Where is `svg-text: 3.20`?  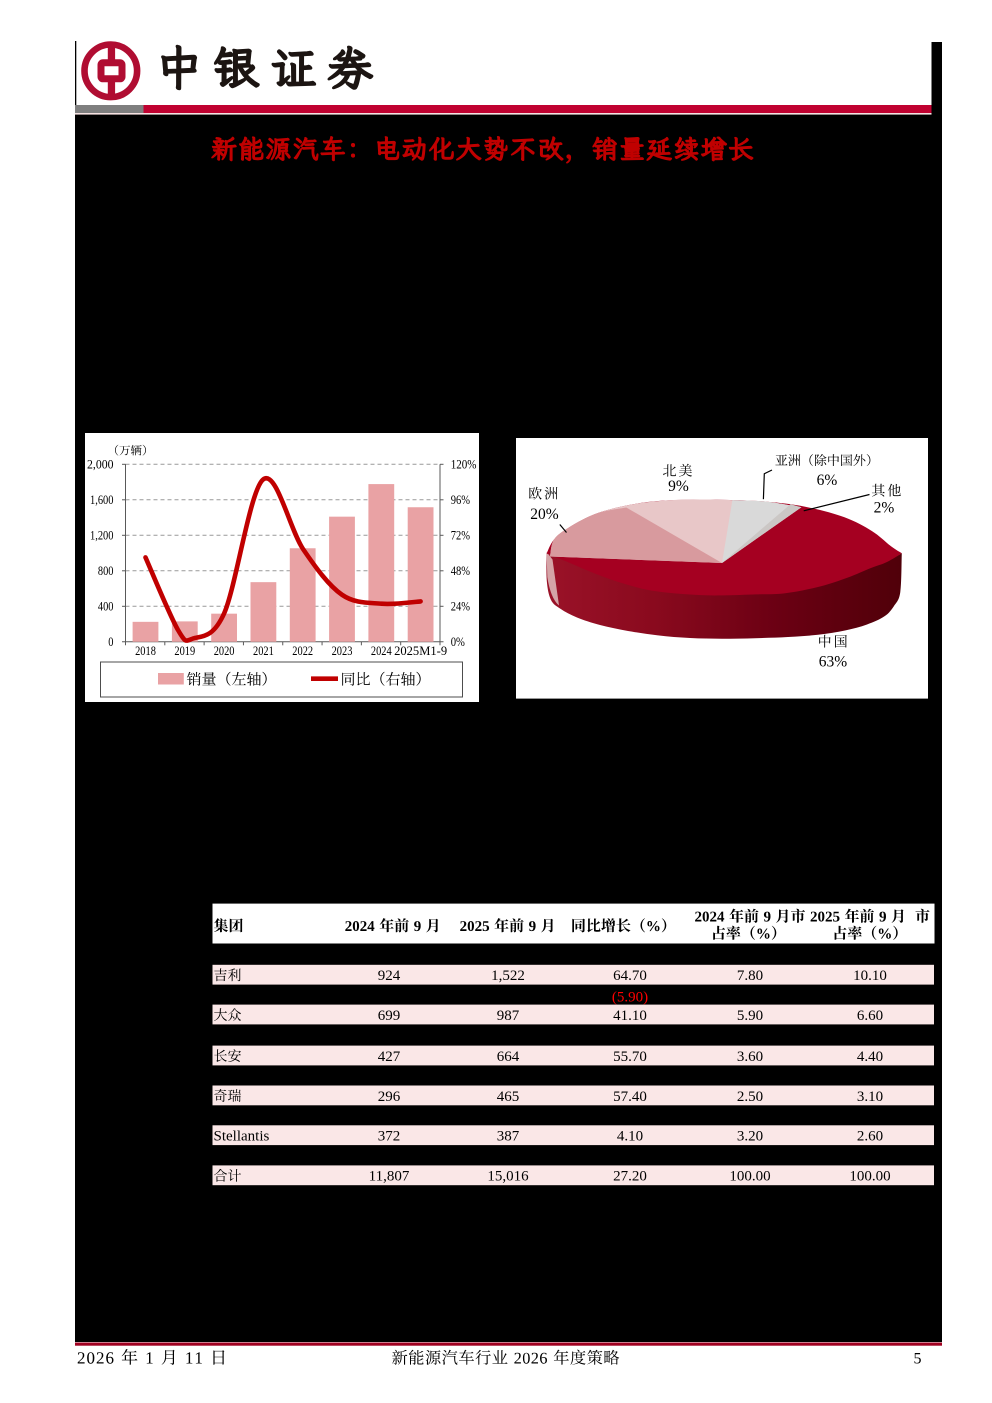
svg-text: 3.20 is located at coordinates (750, 1137).